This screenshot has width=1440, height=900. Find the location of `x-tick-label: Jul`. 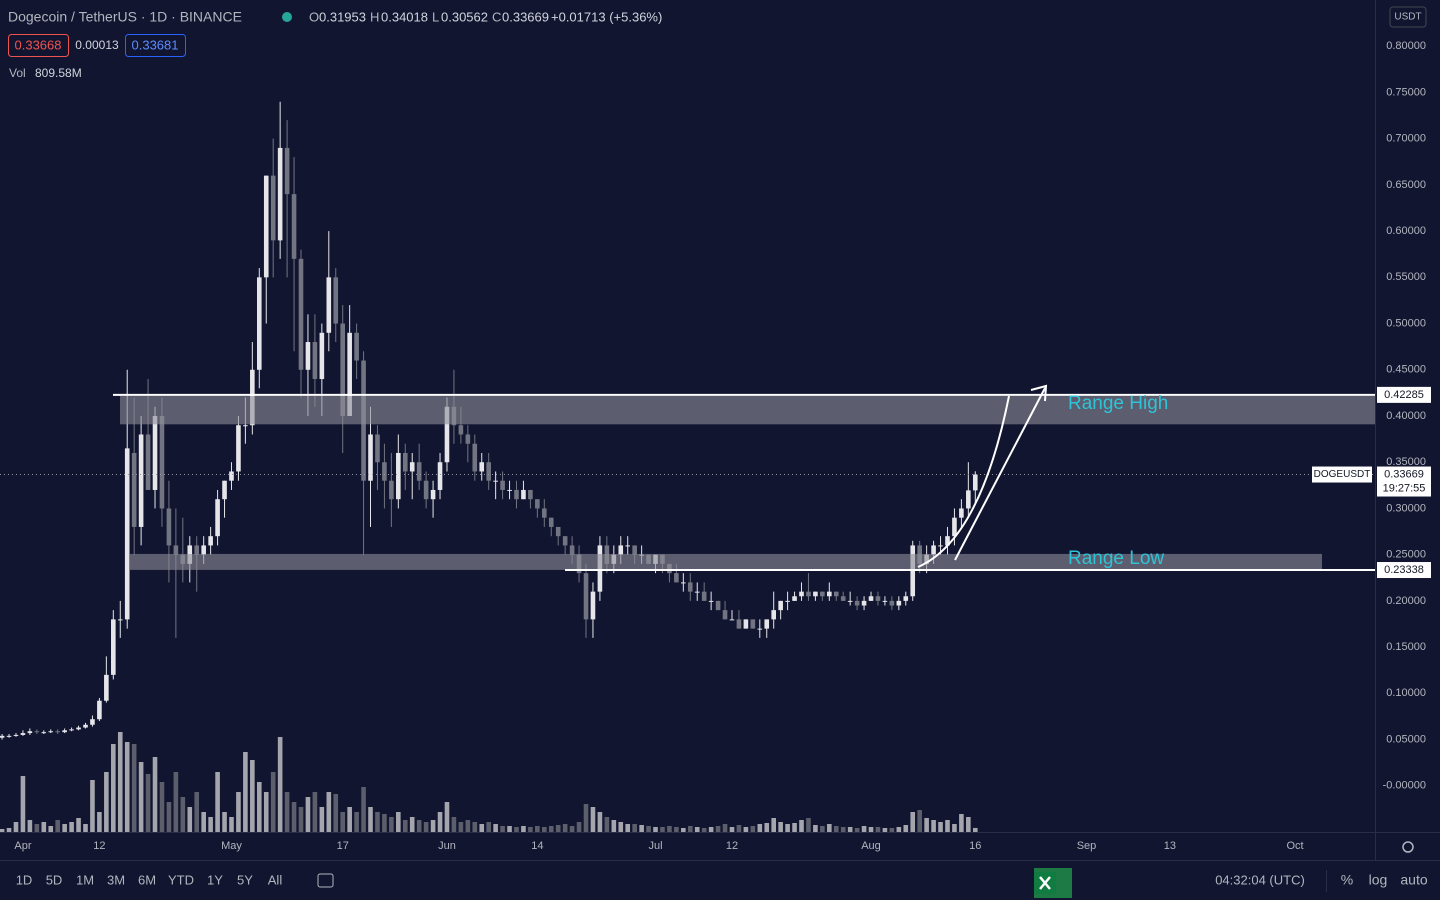

x-tick-label: Jul is located at coordinates (655, 846).